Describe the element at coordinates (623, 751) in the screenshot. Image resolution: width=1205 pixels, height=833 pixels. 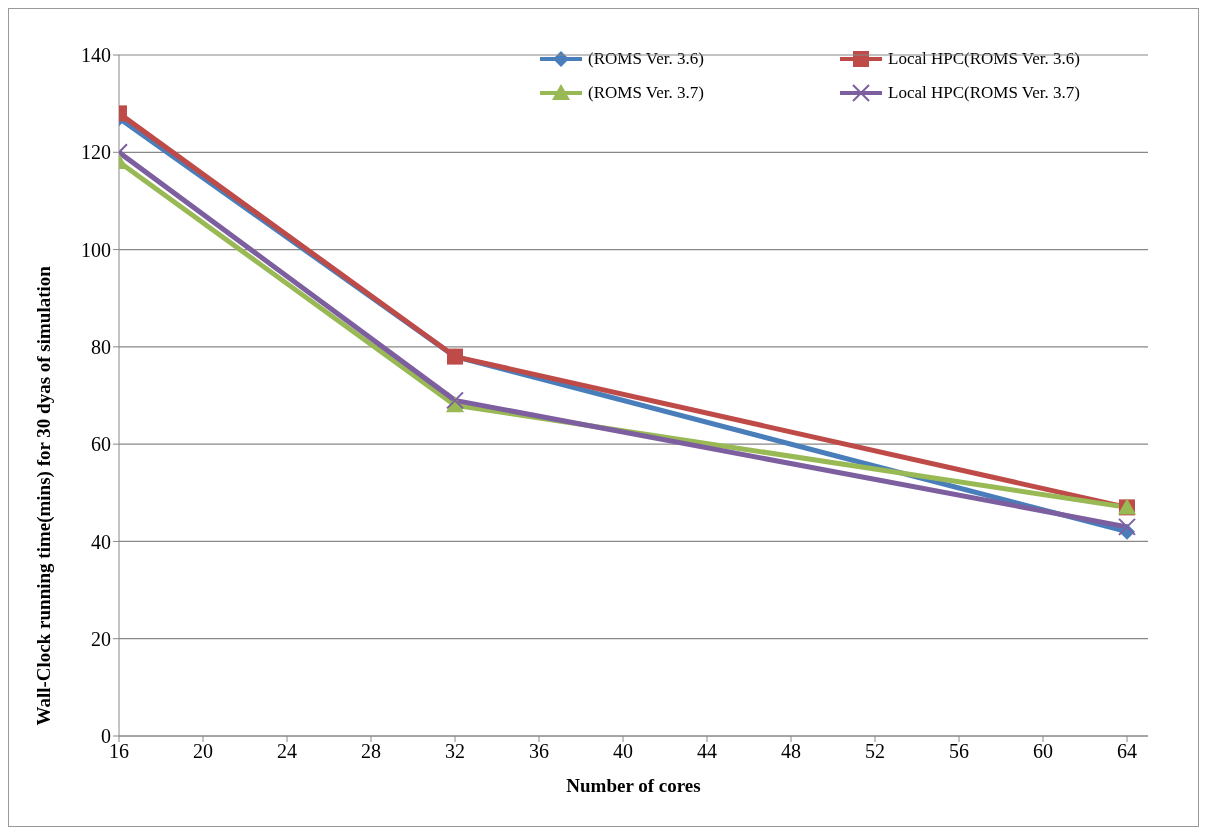
I see `x-tick-label: 40` at that location.